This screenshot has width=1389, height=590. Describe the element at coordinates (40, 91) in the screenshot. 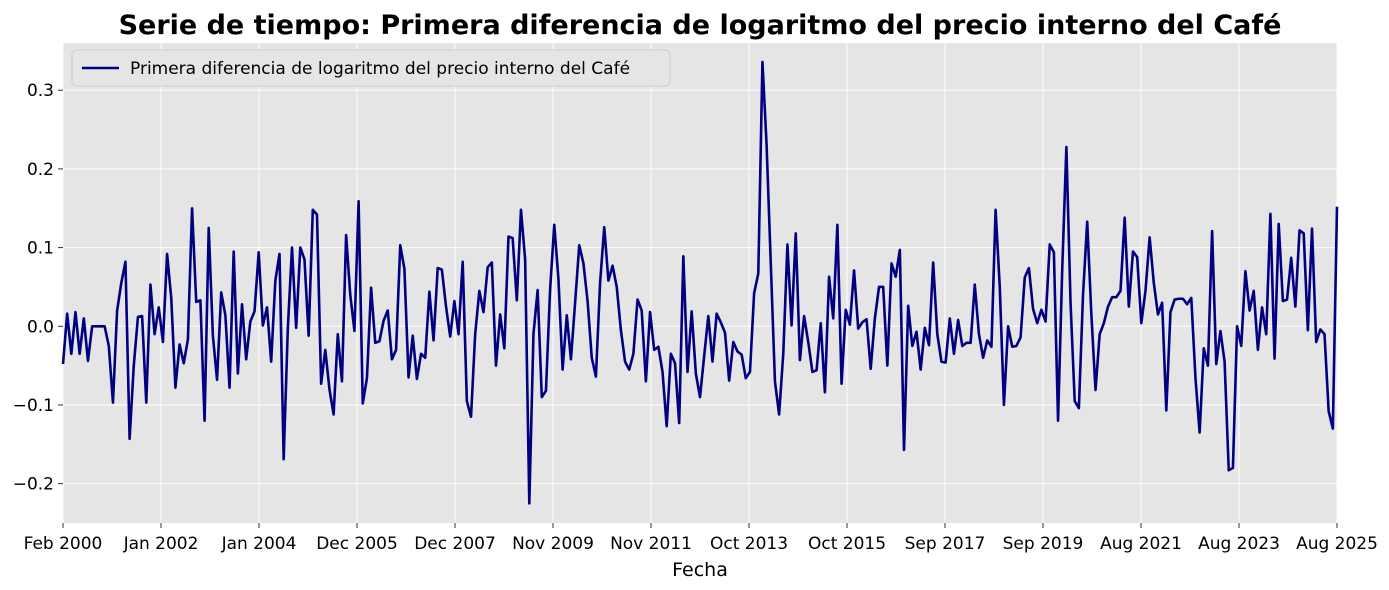

I see `y-tick-label: 0.3` at that location.